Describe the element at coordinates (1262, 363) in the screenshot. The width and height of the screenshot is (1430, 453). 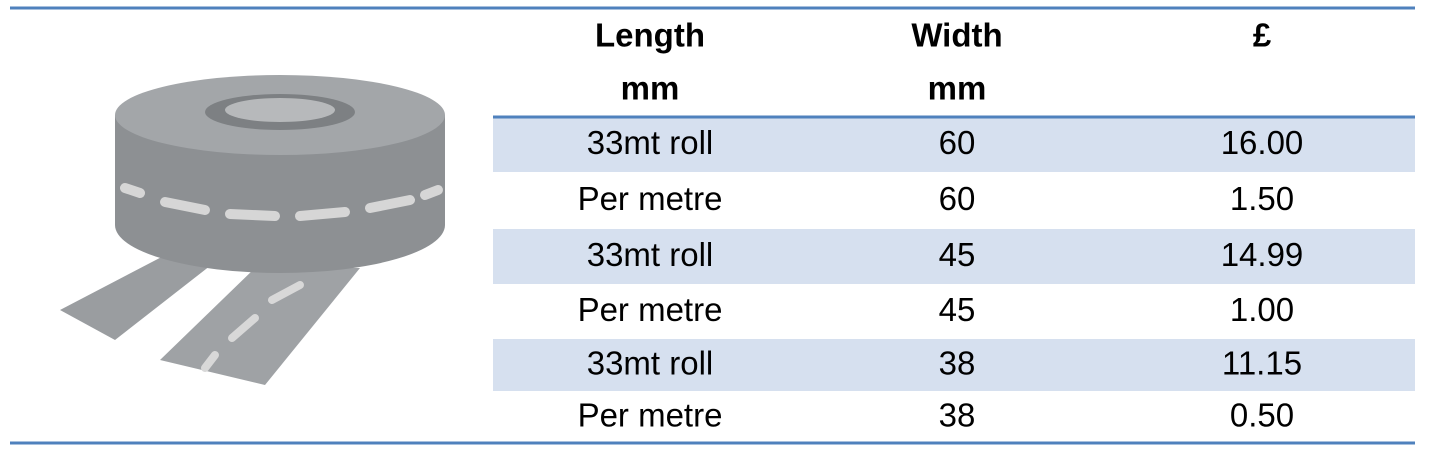
I see `cell: 11.15` at that location.